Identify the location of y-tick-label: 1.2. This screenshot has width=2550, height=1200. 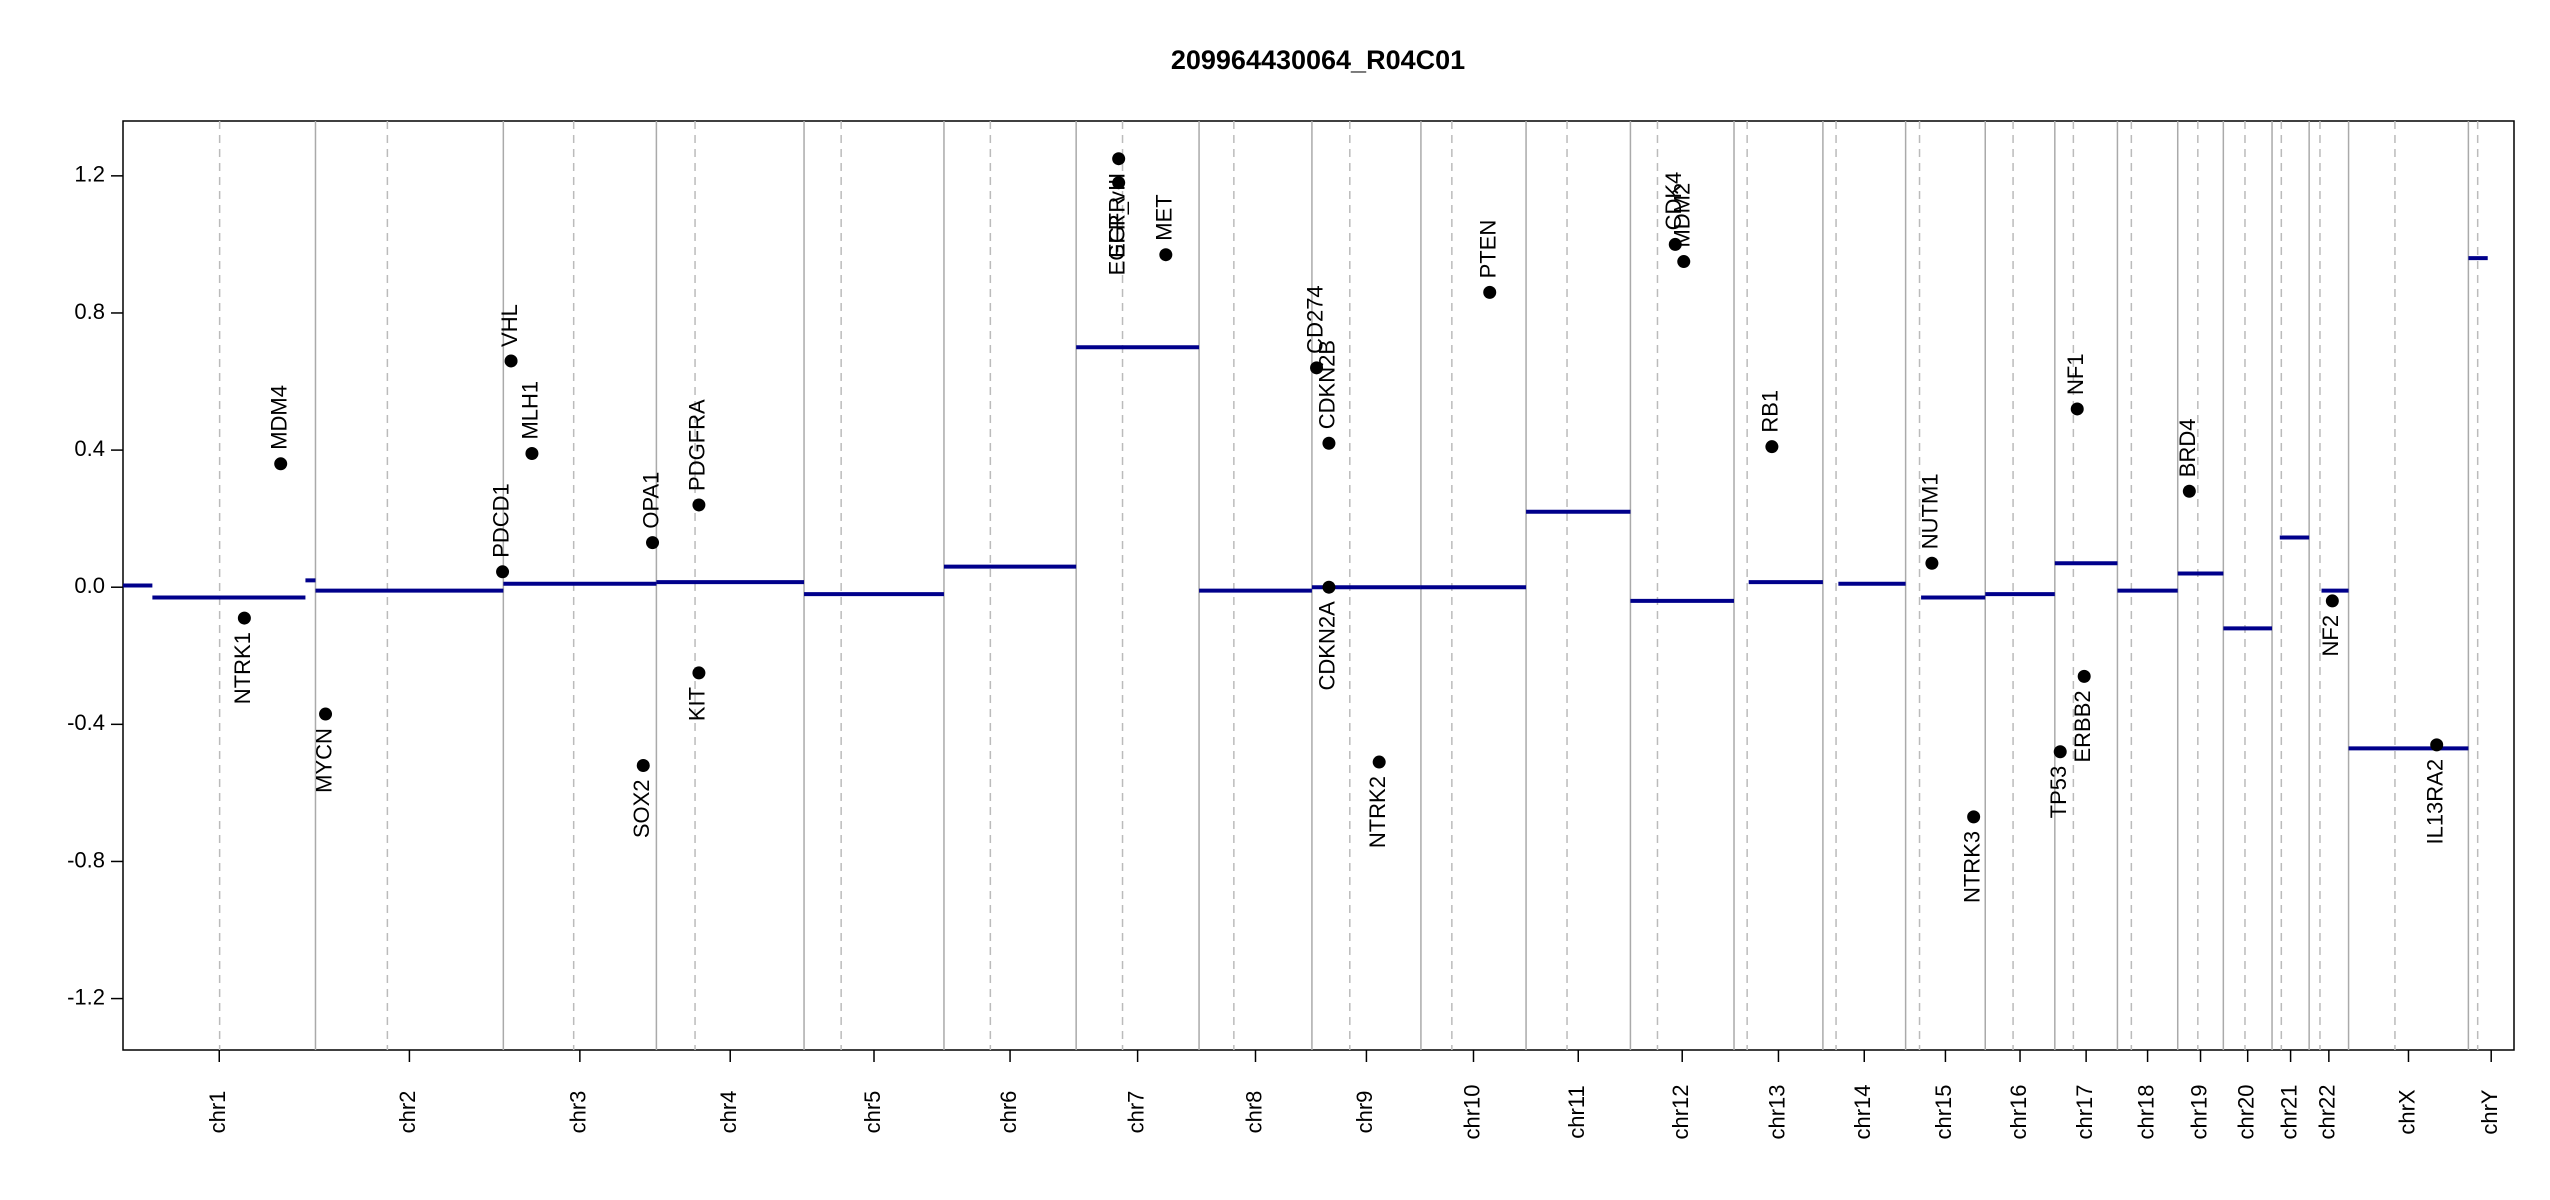
(89, 174).